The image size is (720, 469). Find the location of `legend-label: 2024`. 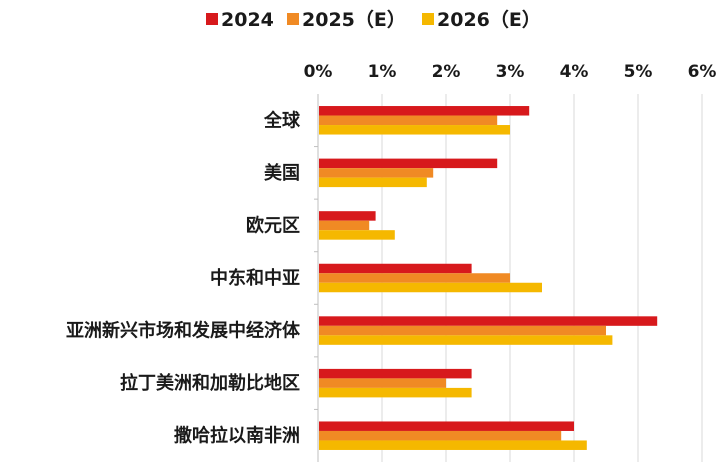

legend-label: 2024 is located at coordinates (247, 20).